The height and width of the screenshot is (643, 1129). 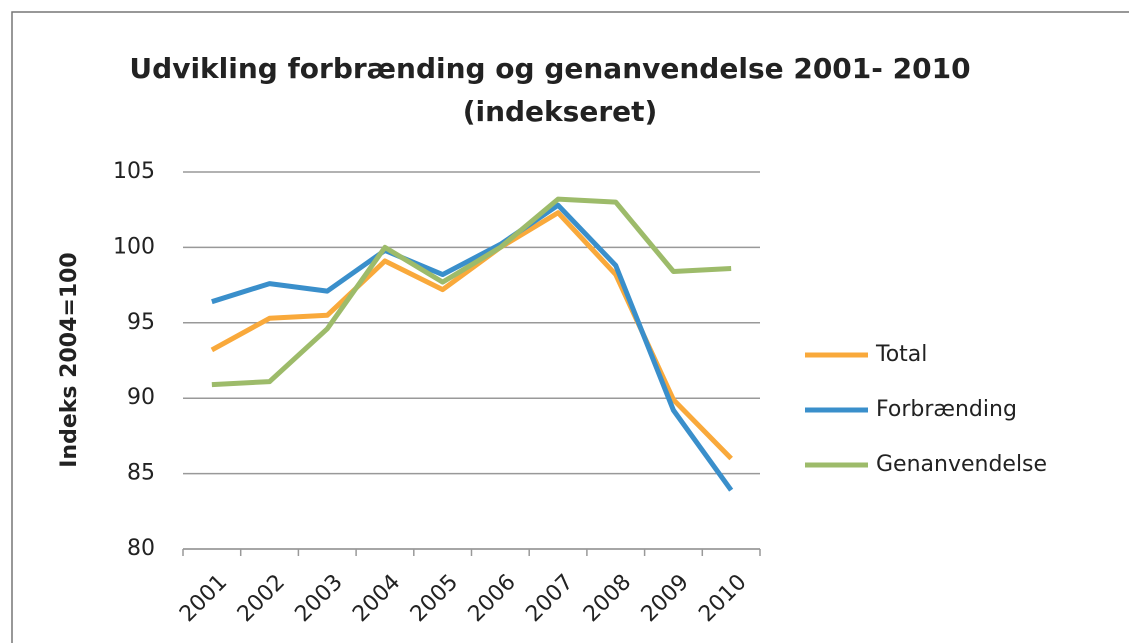 I want to click on x-tick-label: 2001, so click(x=203, y=598).